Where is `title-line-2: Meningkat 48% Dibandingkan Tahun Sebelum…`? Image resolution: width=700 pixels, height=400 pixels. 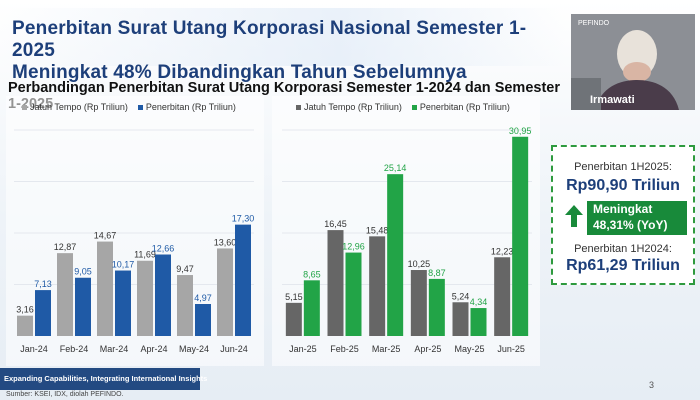
title-line-2: Meningkat 48% Dibandingkan Tahun Sebelum… is located at coordinates (239, 72).